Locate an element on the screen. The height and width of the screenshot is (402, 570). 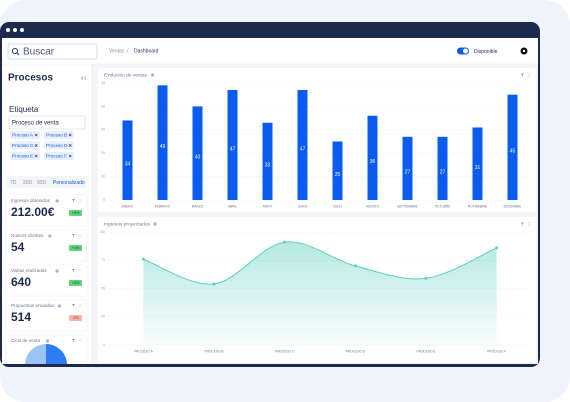
chip-label: Proceso C is located at coordinates (23, 145).